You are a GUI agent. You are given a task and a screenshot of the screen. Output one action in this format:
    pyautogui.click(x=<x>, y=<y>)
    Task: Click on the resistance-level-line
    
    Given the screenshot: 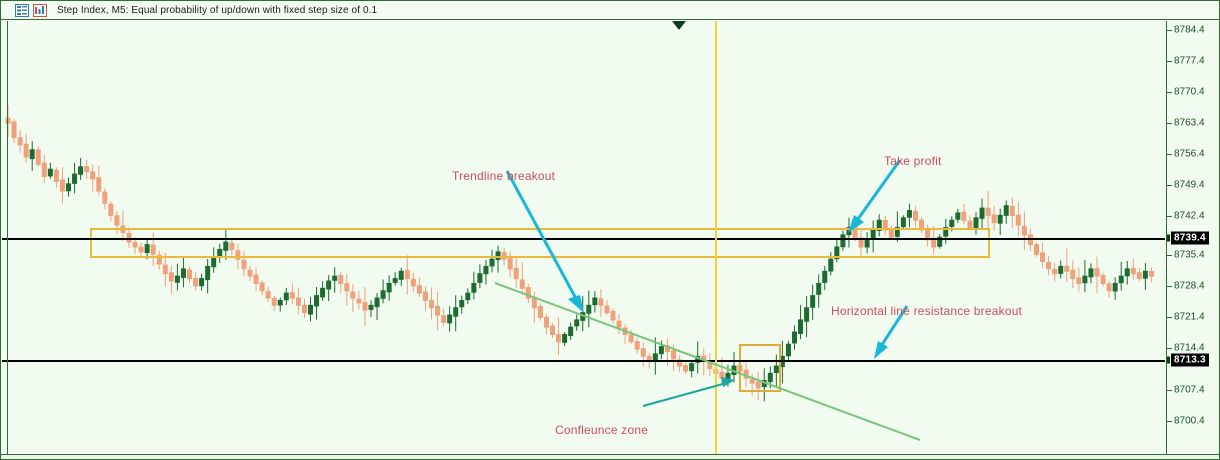 What is the action you would take?
    pyautogui.click(x=583, y=239)
    